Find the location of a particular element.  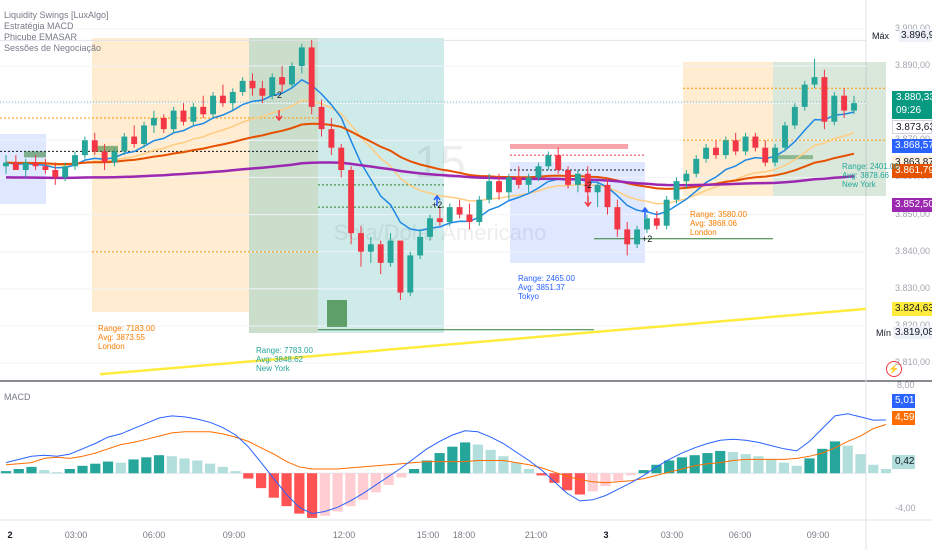

macd-pane-title: MACD is located at coordinates (17, 397).